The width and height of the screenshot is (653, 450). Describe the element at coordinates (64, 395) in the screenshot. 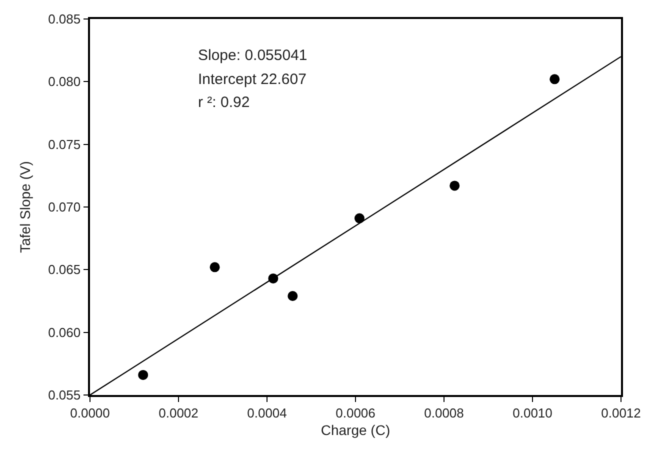

I see `y-tick-label: 0.055` at that location.